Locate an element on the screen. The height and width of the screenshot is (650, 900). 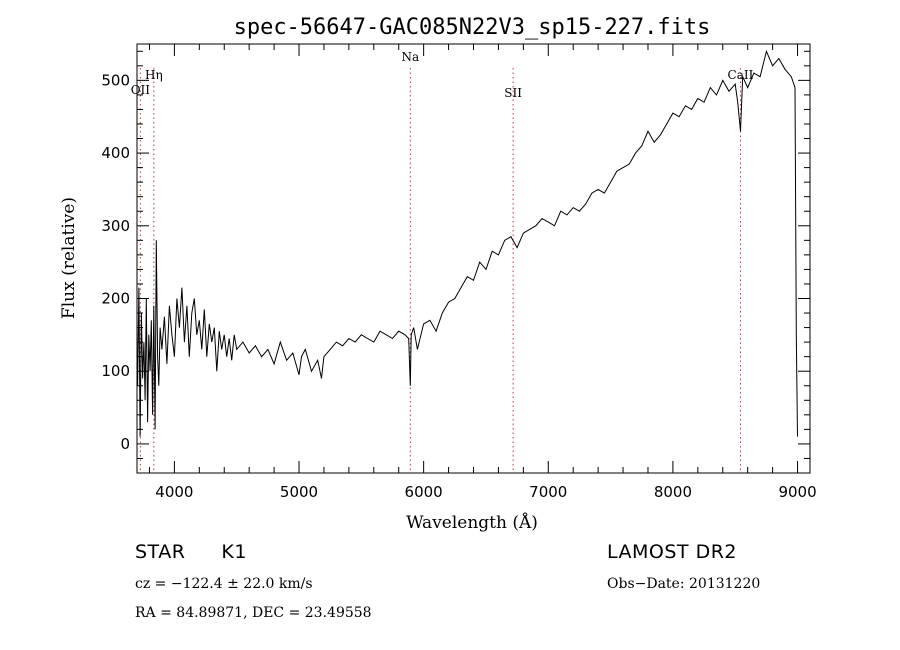
obs-date-label: Obs−Date: 20131220 is located at coordinates (684, 584).